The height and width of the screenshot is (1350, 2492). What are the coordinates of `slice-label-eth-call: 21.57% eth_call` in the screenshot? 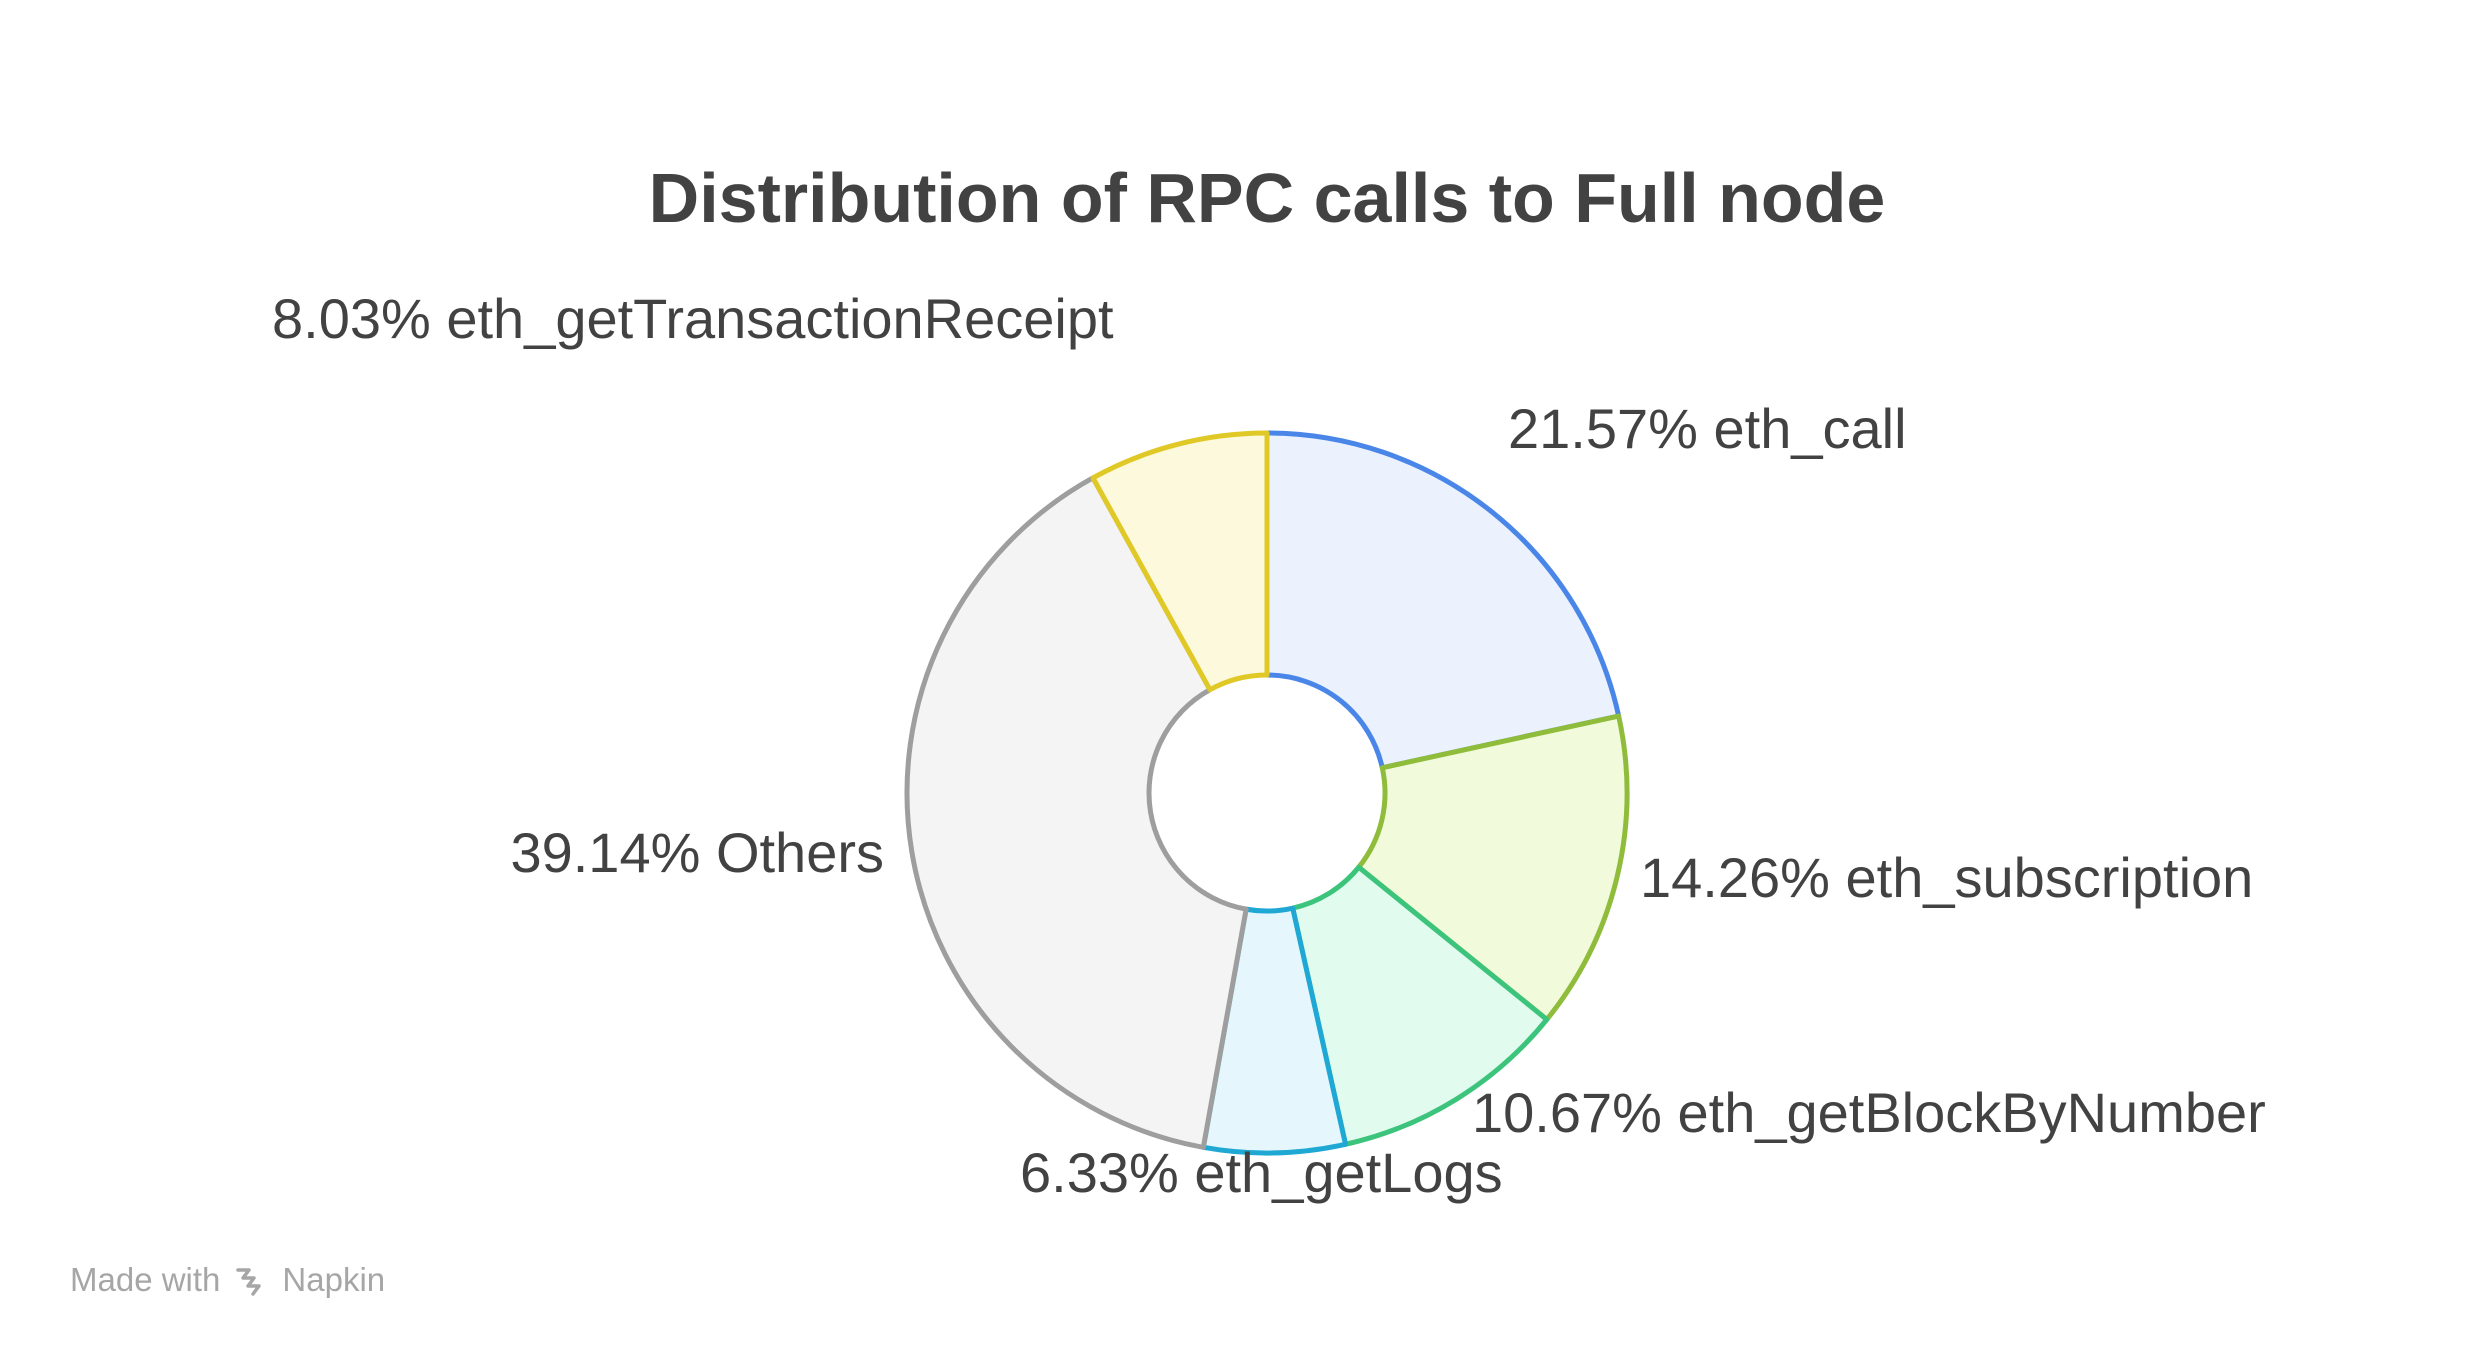 It's located at (1707, 428).